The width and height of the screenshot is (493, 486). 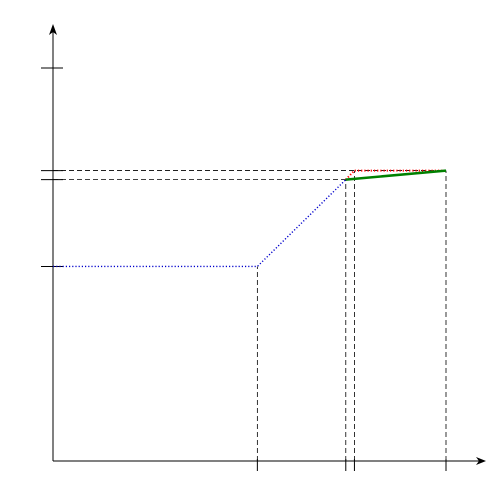 I want to click on green-solid-curve, so click(x=396, y=175).